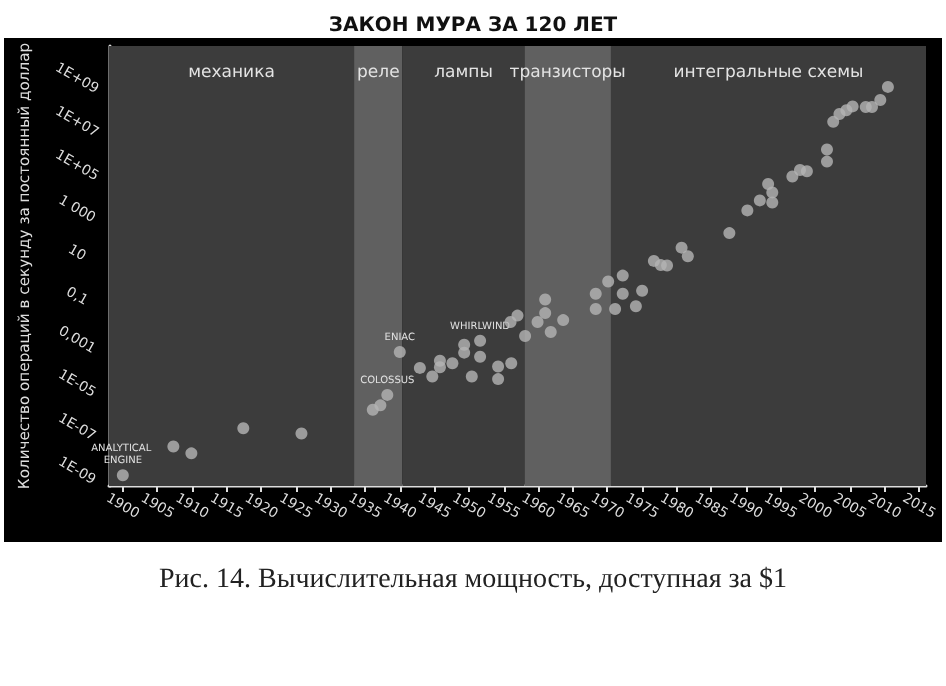 This screenshot has height=686, width=946. I want to click on band-label: реле, so click(378, 73).